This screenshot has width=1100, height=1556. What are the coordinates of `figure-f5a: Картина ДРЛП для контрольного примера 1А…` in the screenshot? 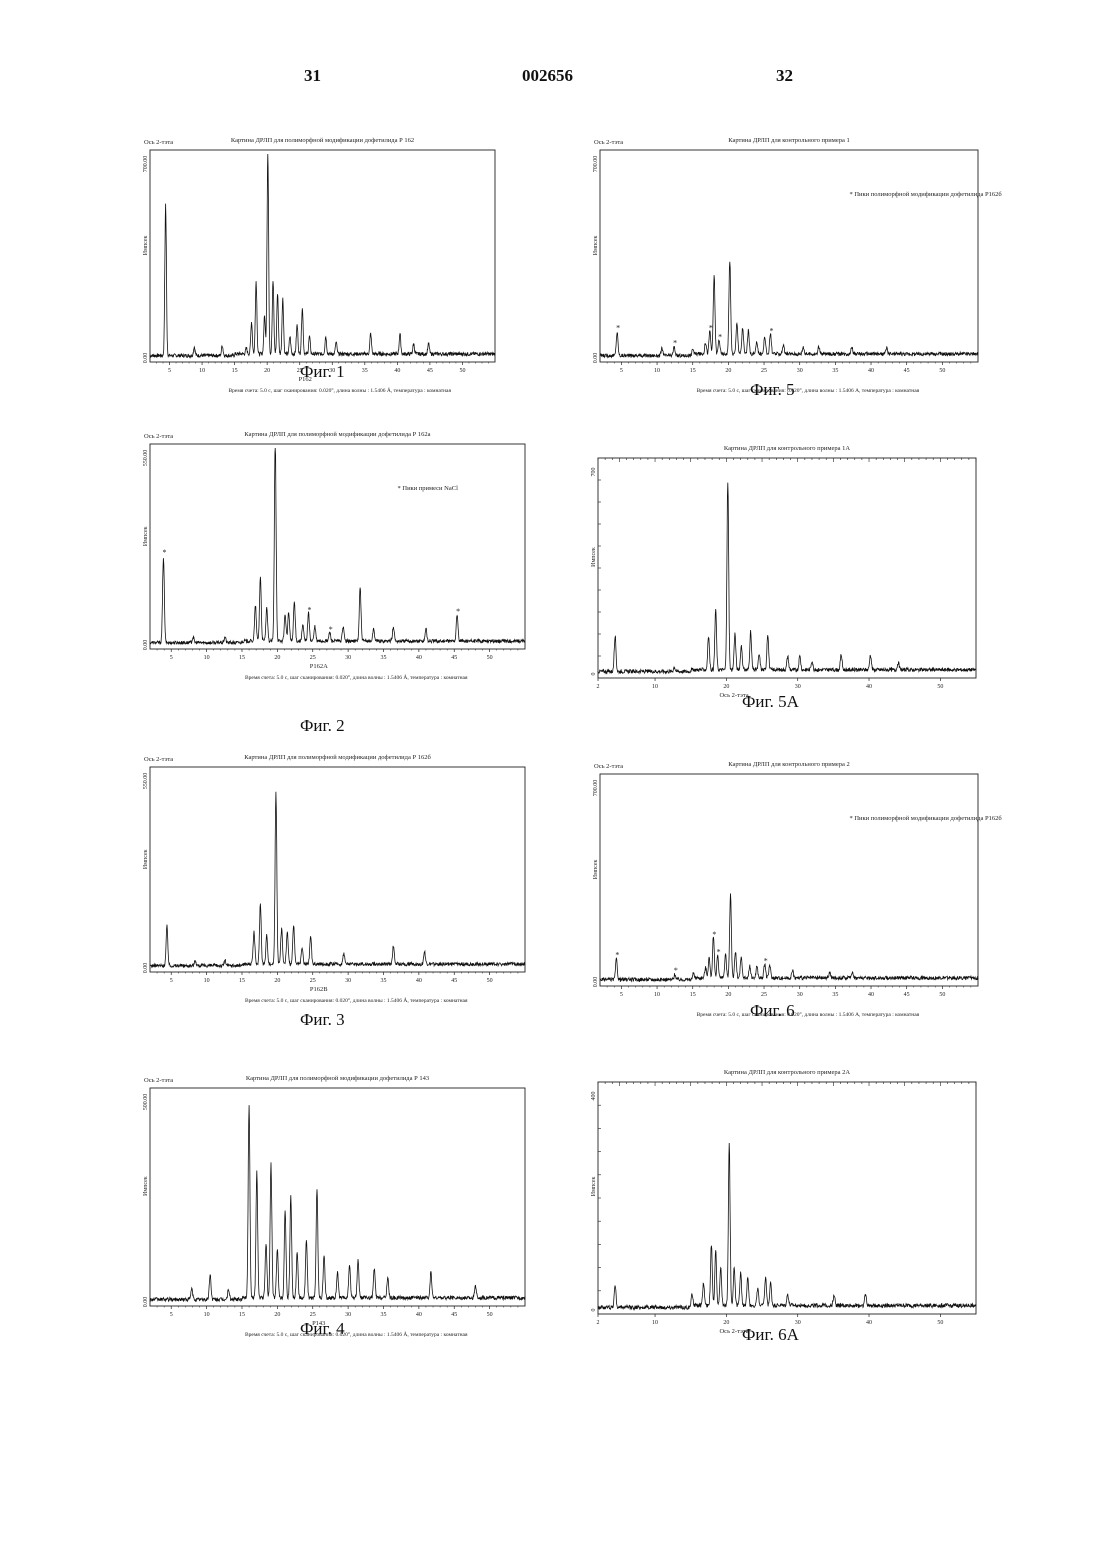 It's located at (798, 582).